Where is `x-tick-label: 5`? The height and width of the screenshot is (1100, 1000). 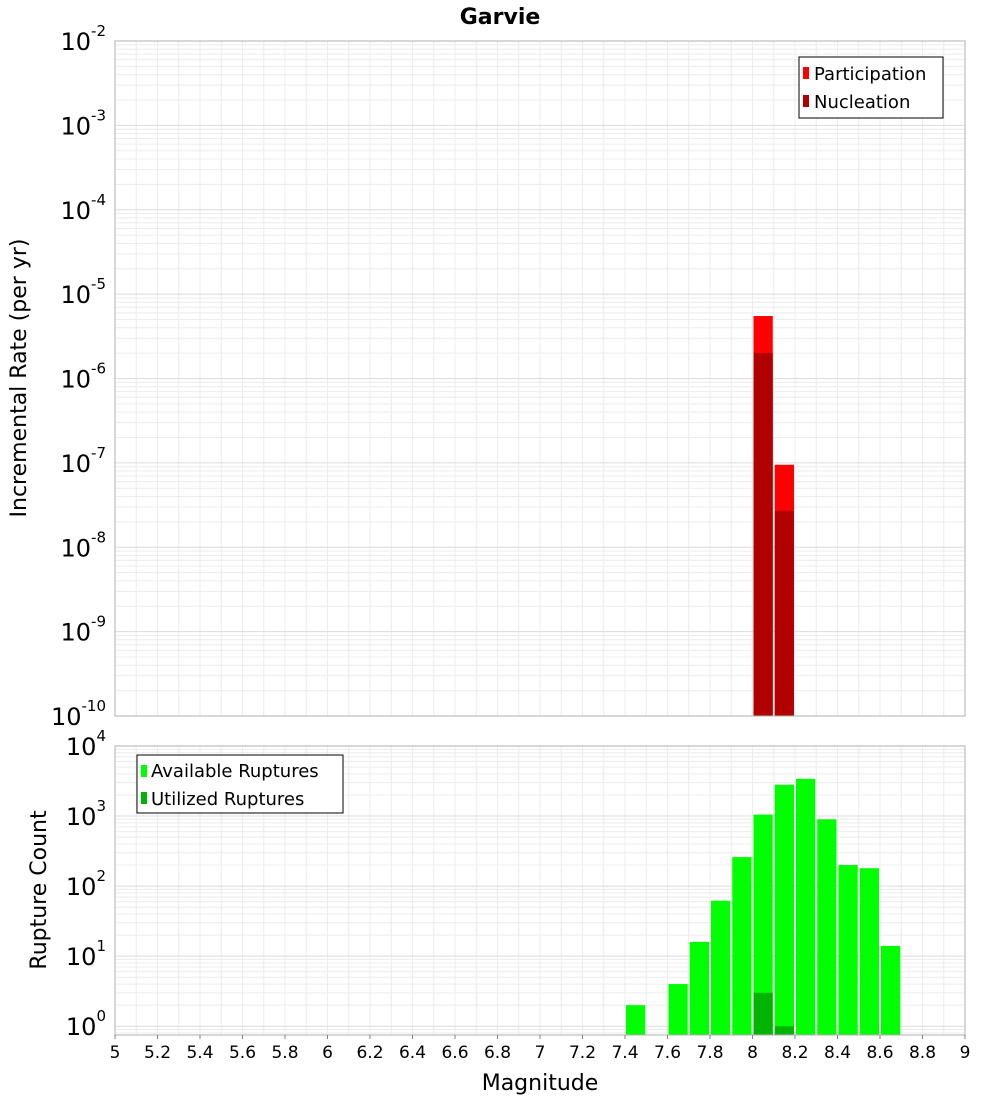
x-tick-label: 5 is located at coordinates (115, 1053).